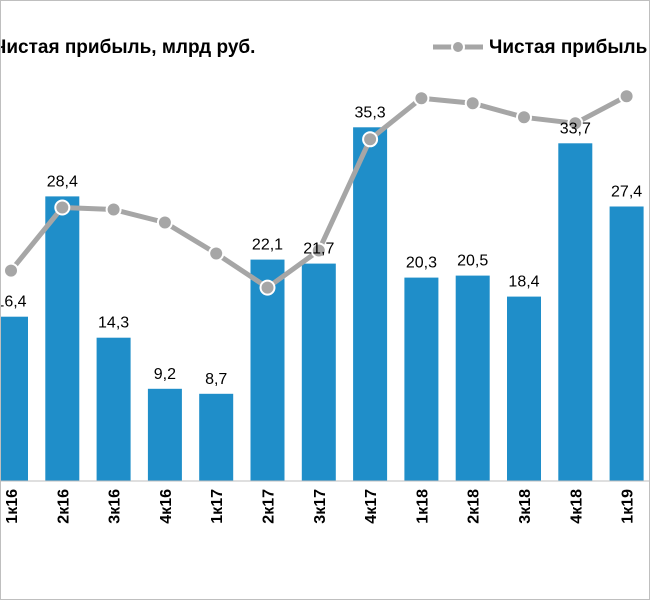 The width and height of the screenshot is (650, 600). Describe the element at coordinates (524, 117) in the screenshot. I see `line-point-3к18` at that location.